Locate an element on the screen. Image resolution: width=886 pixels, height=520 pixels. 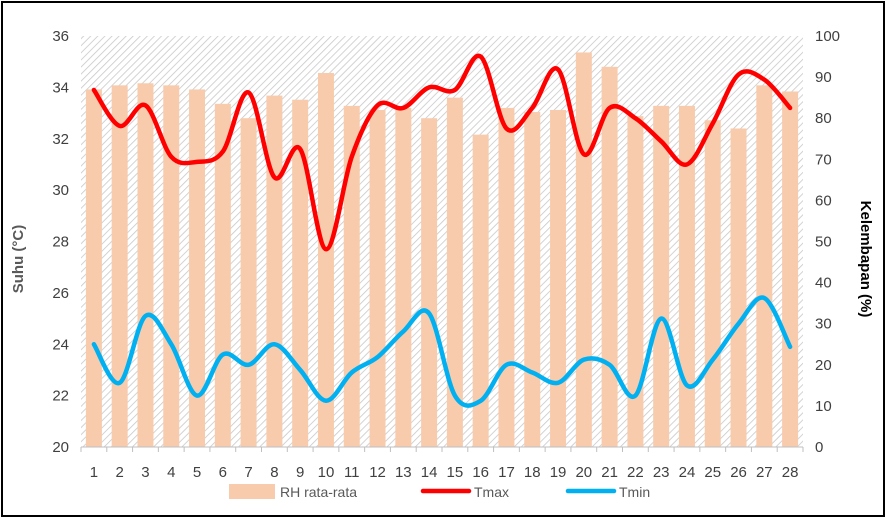
x-tick-label: 26 is located at coordinates (738, 472).